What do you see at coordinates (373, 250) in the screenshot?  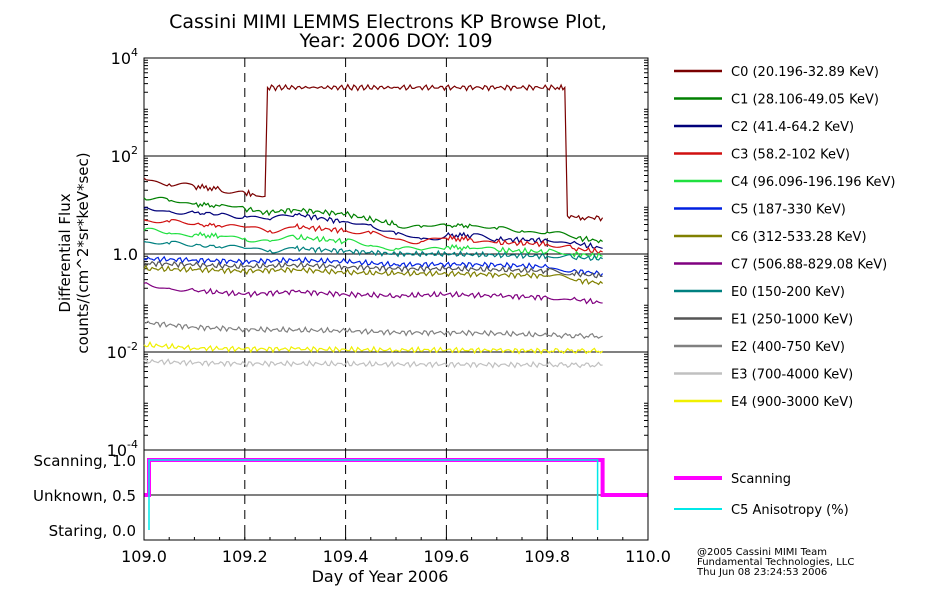 I see `series-line-e0` at bounding box center [373, 250].